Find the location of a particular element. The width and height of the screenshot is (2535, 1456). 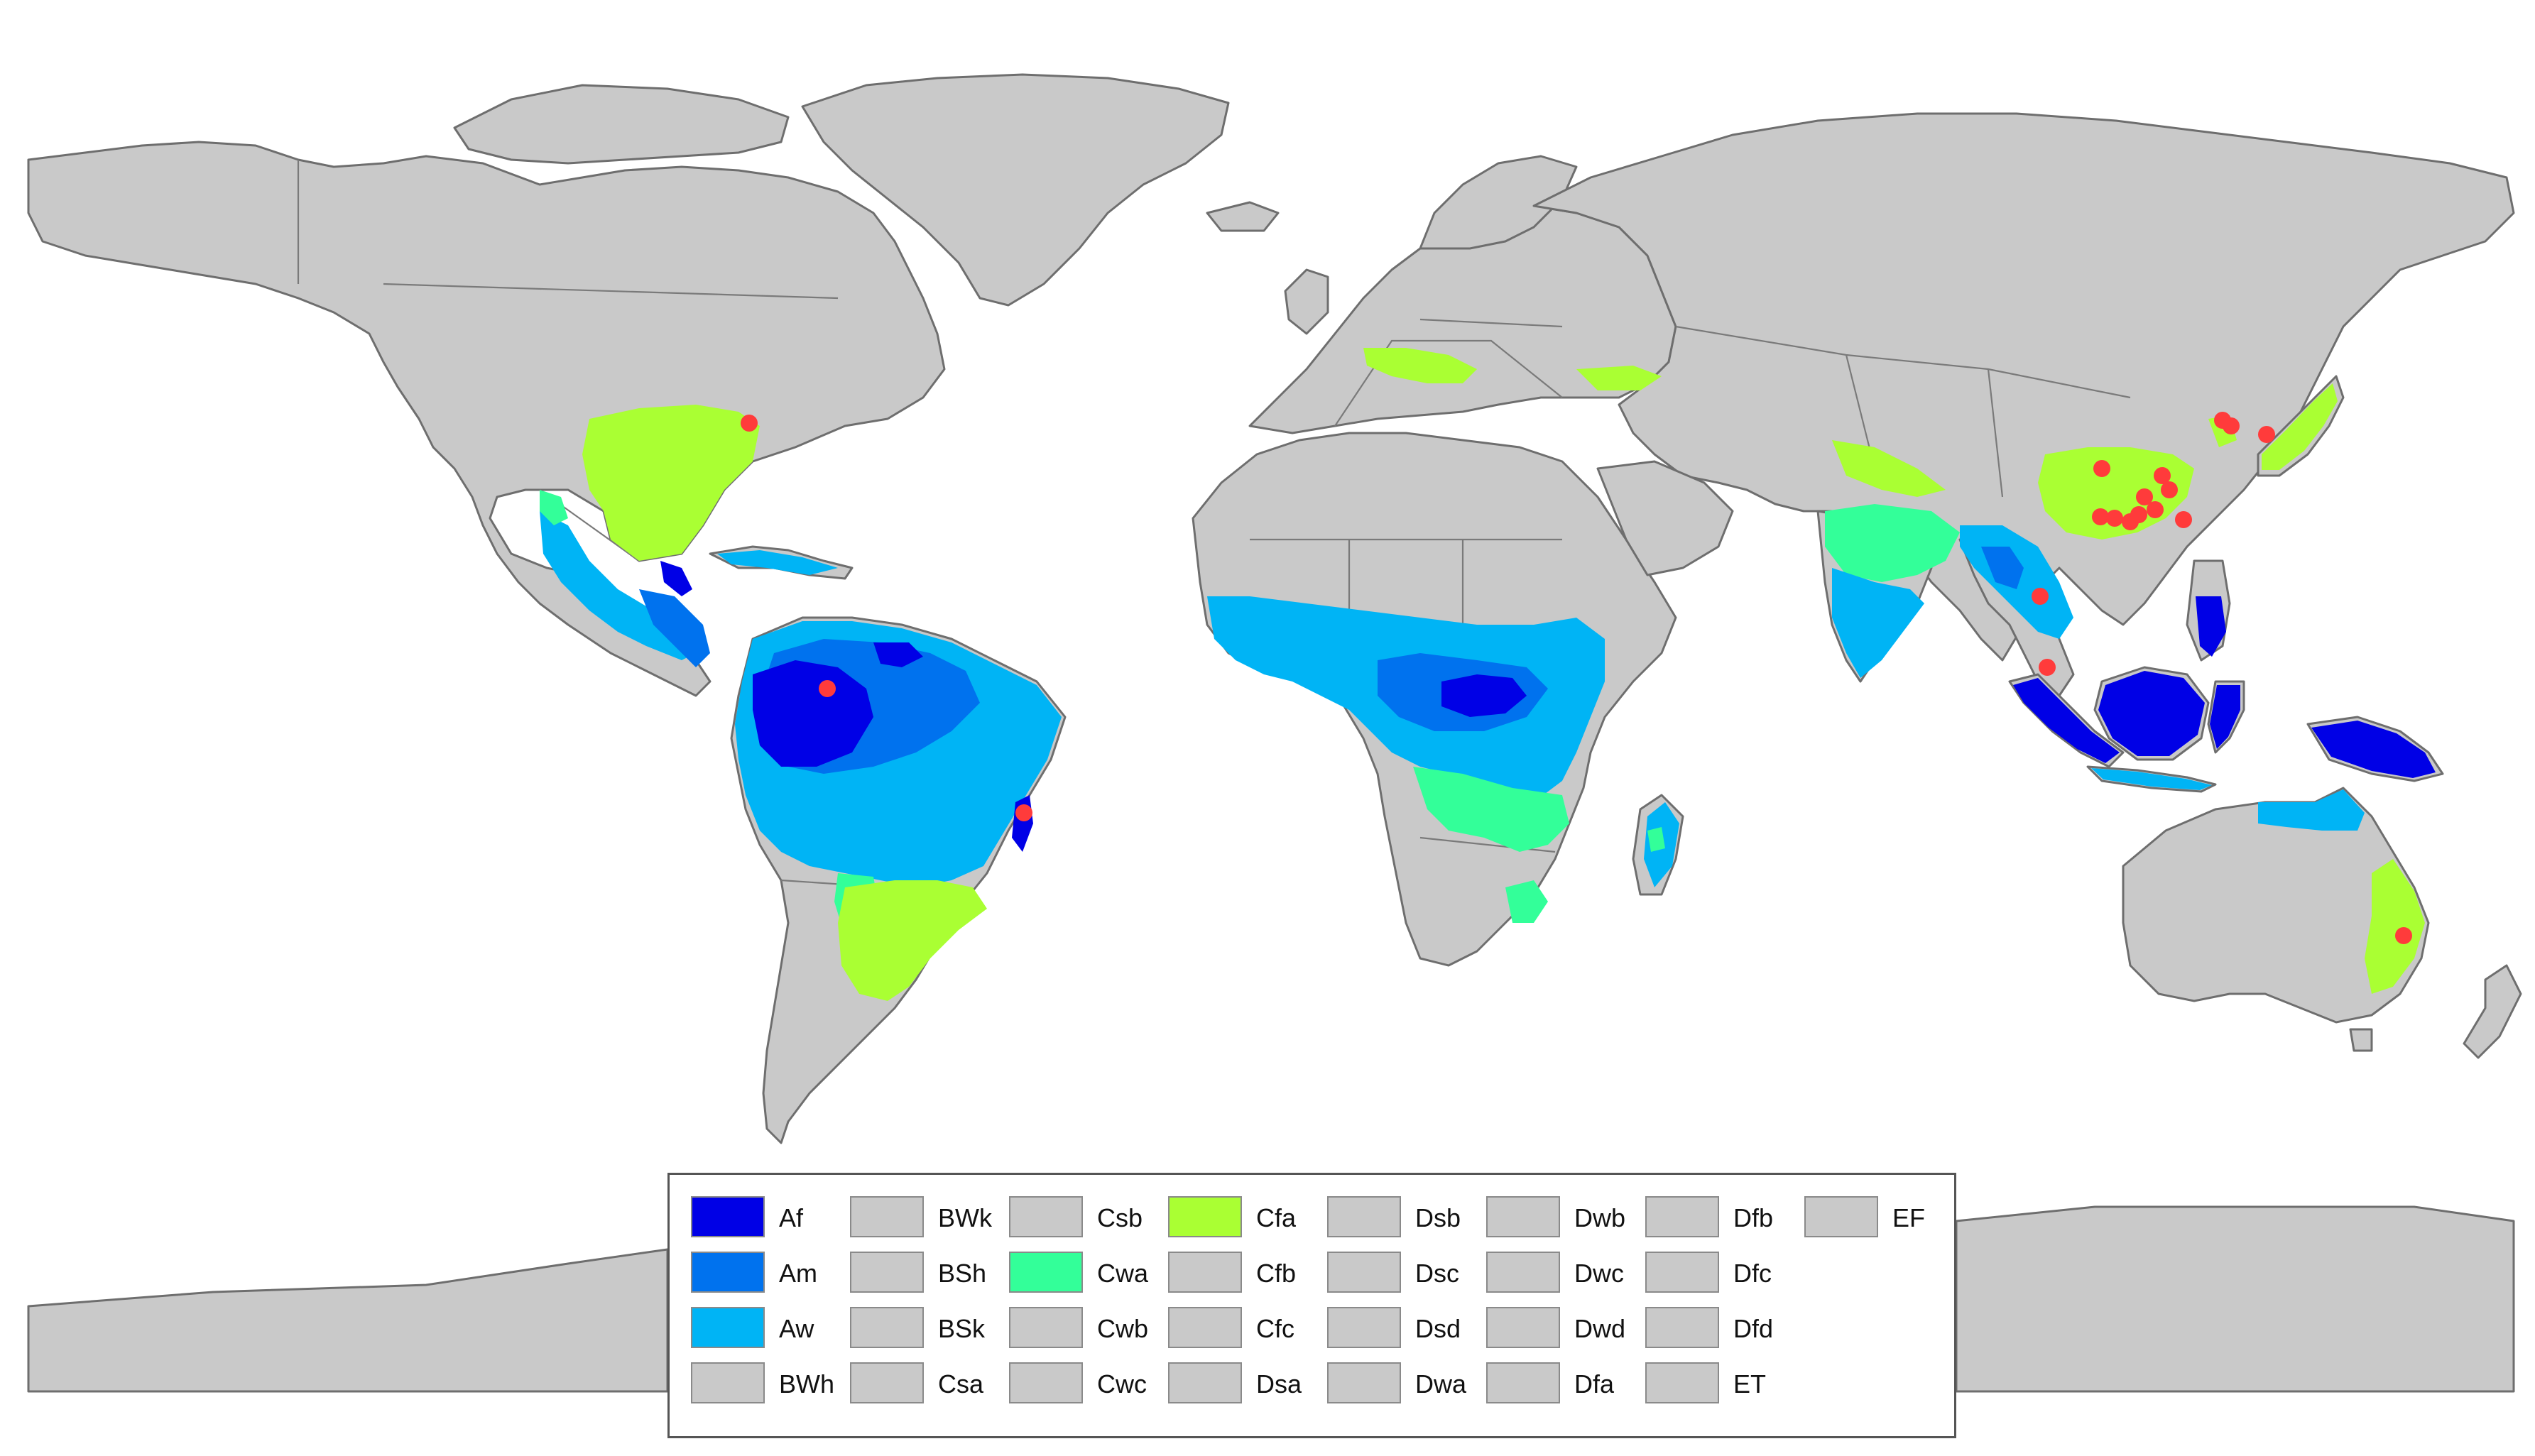

zone-aw-australia is located at coordinates (2312, 810).